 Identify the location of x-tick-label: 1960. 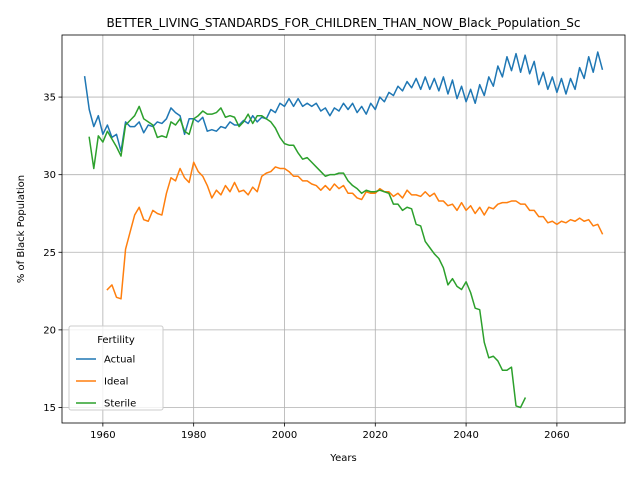
(102, 435).